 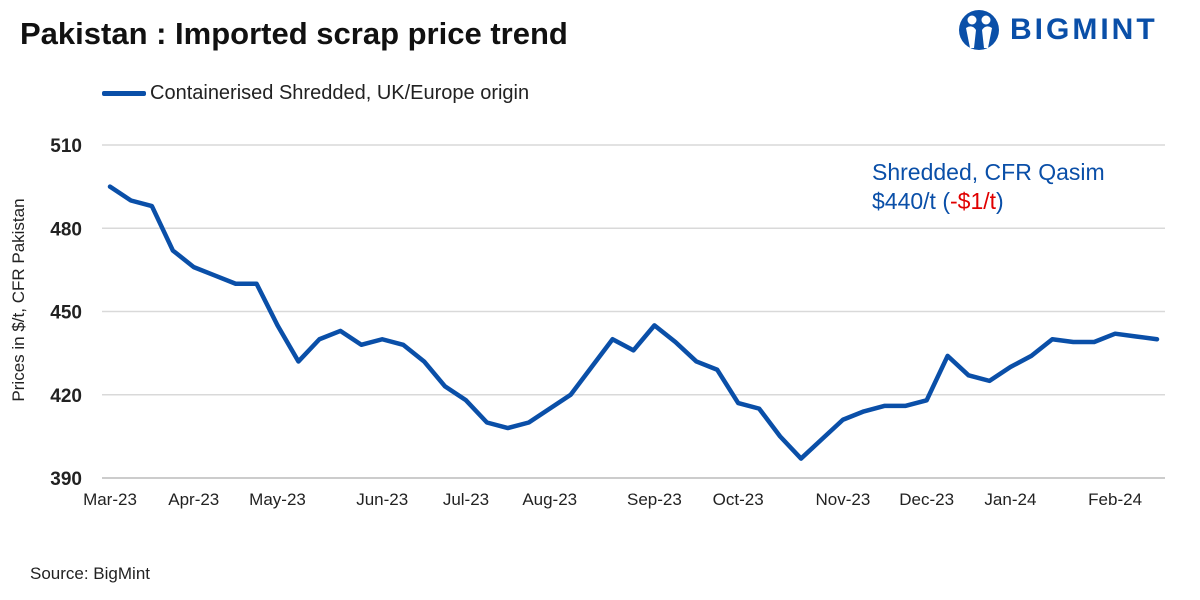 What do you see at coordinates (90, 573) in the screenshot?
I see `source-note: Source: BigMint` at bounding box center [90, 573].